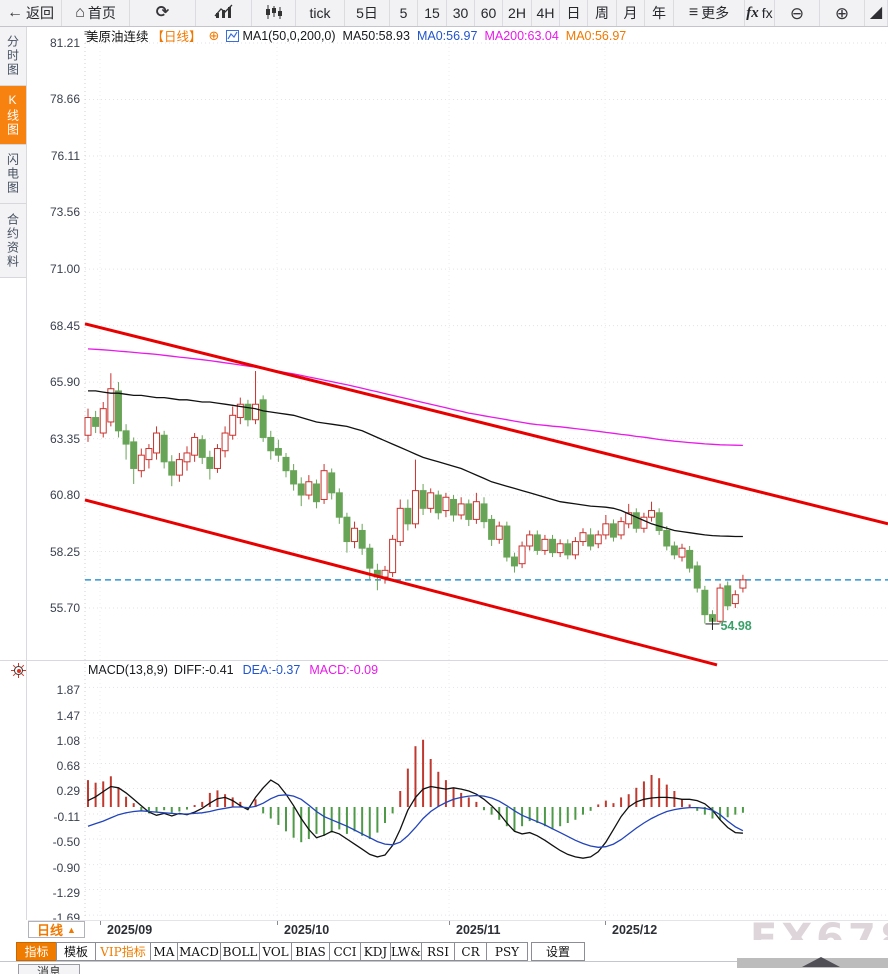 Image resolution: width=888 pixels, height=974 pixels. Describe the element at coordinates (87, 33) in the screenshot. I see `pane-handle-icon: ≡` at that location.